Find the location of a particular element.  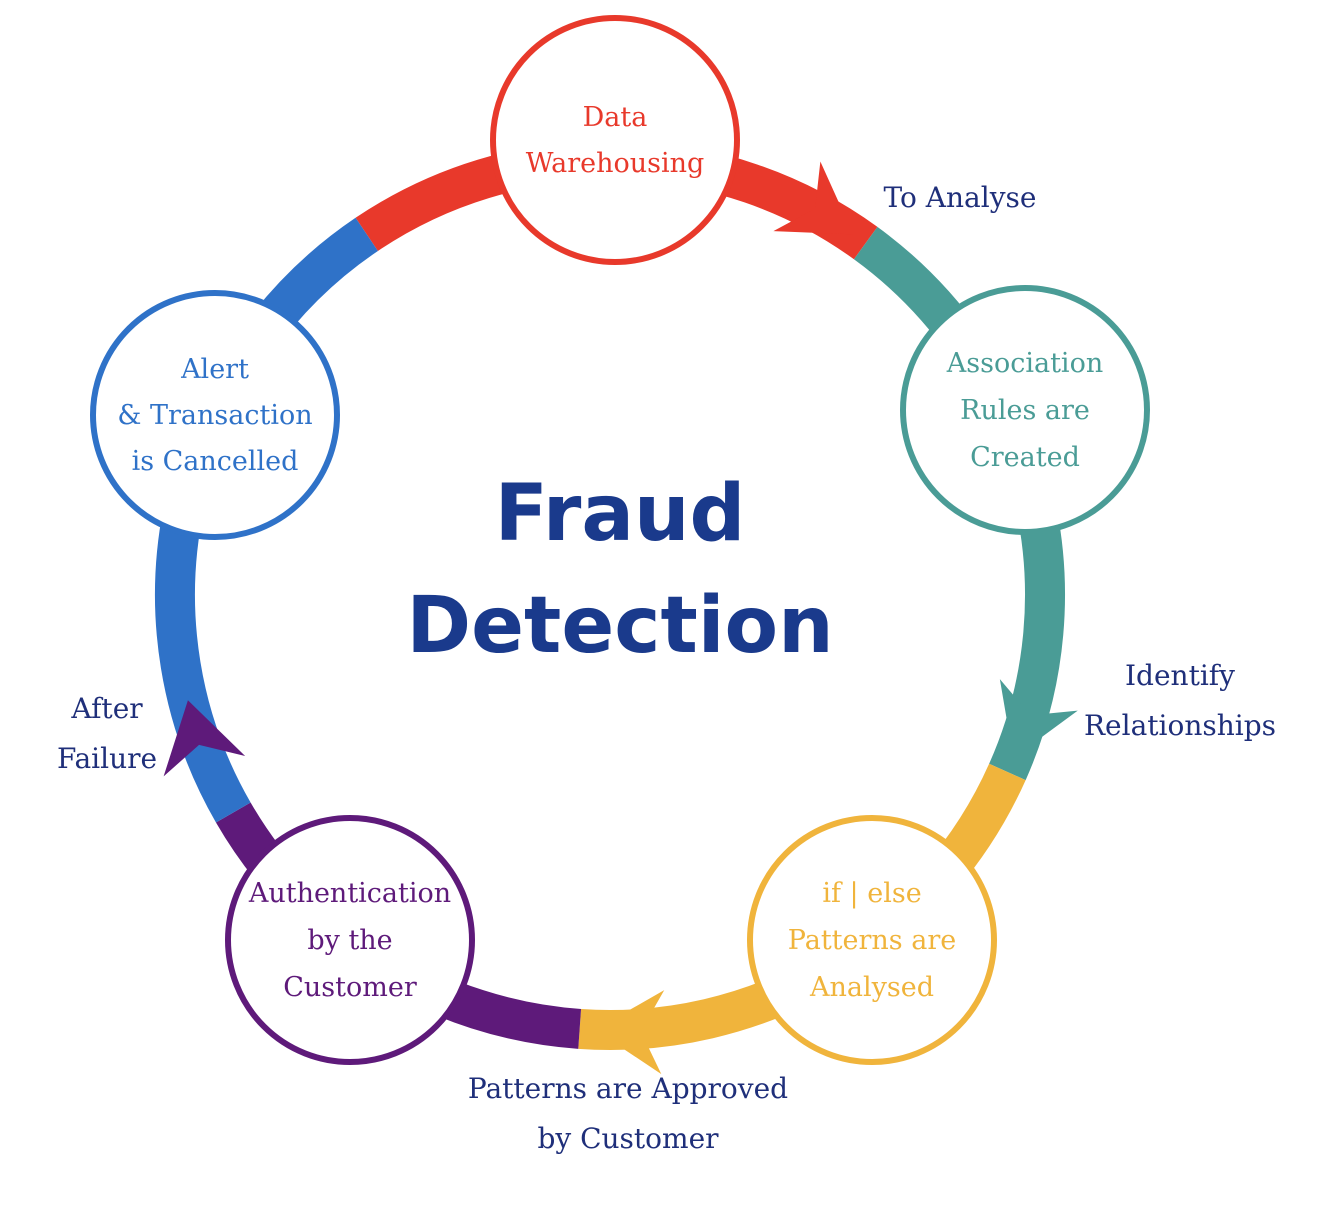

arrowhead-from-patterns-analysed is located at coordinates (629, 1032).